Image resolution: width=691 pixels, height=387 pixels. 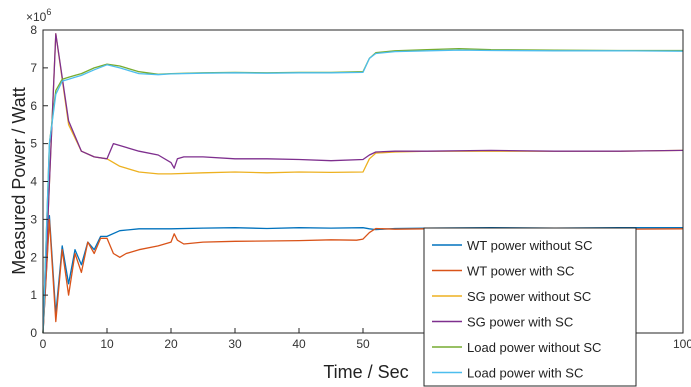 What do you see at coordinates (33, 219) in the screenshot?
I see `y-tick-label: 3` at bounding box center [33, 219].